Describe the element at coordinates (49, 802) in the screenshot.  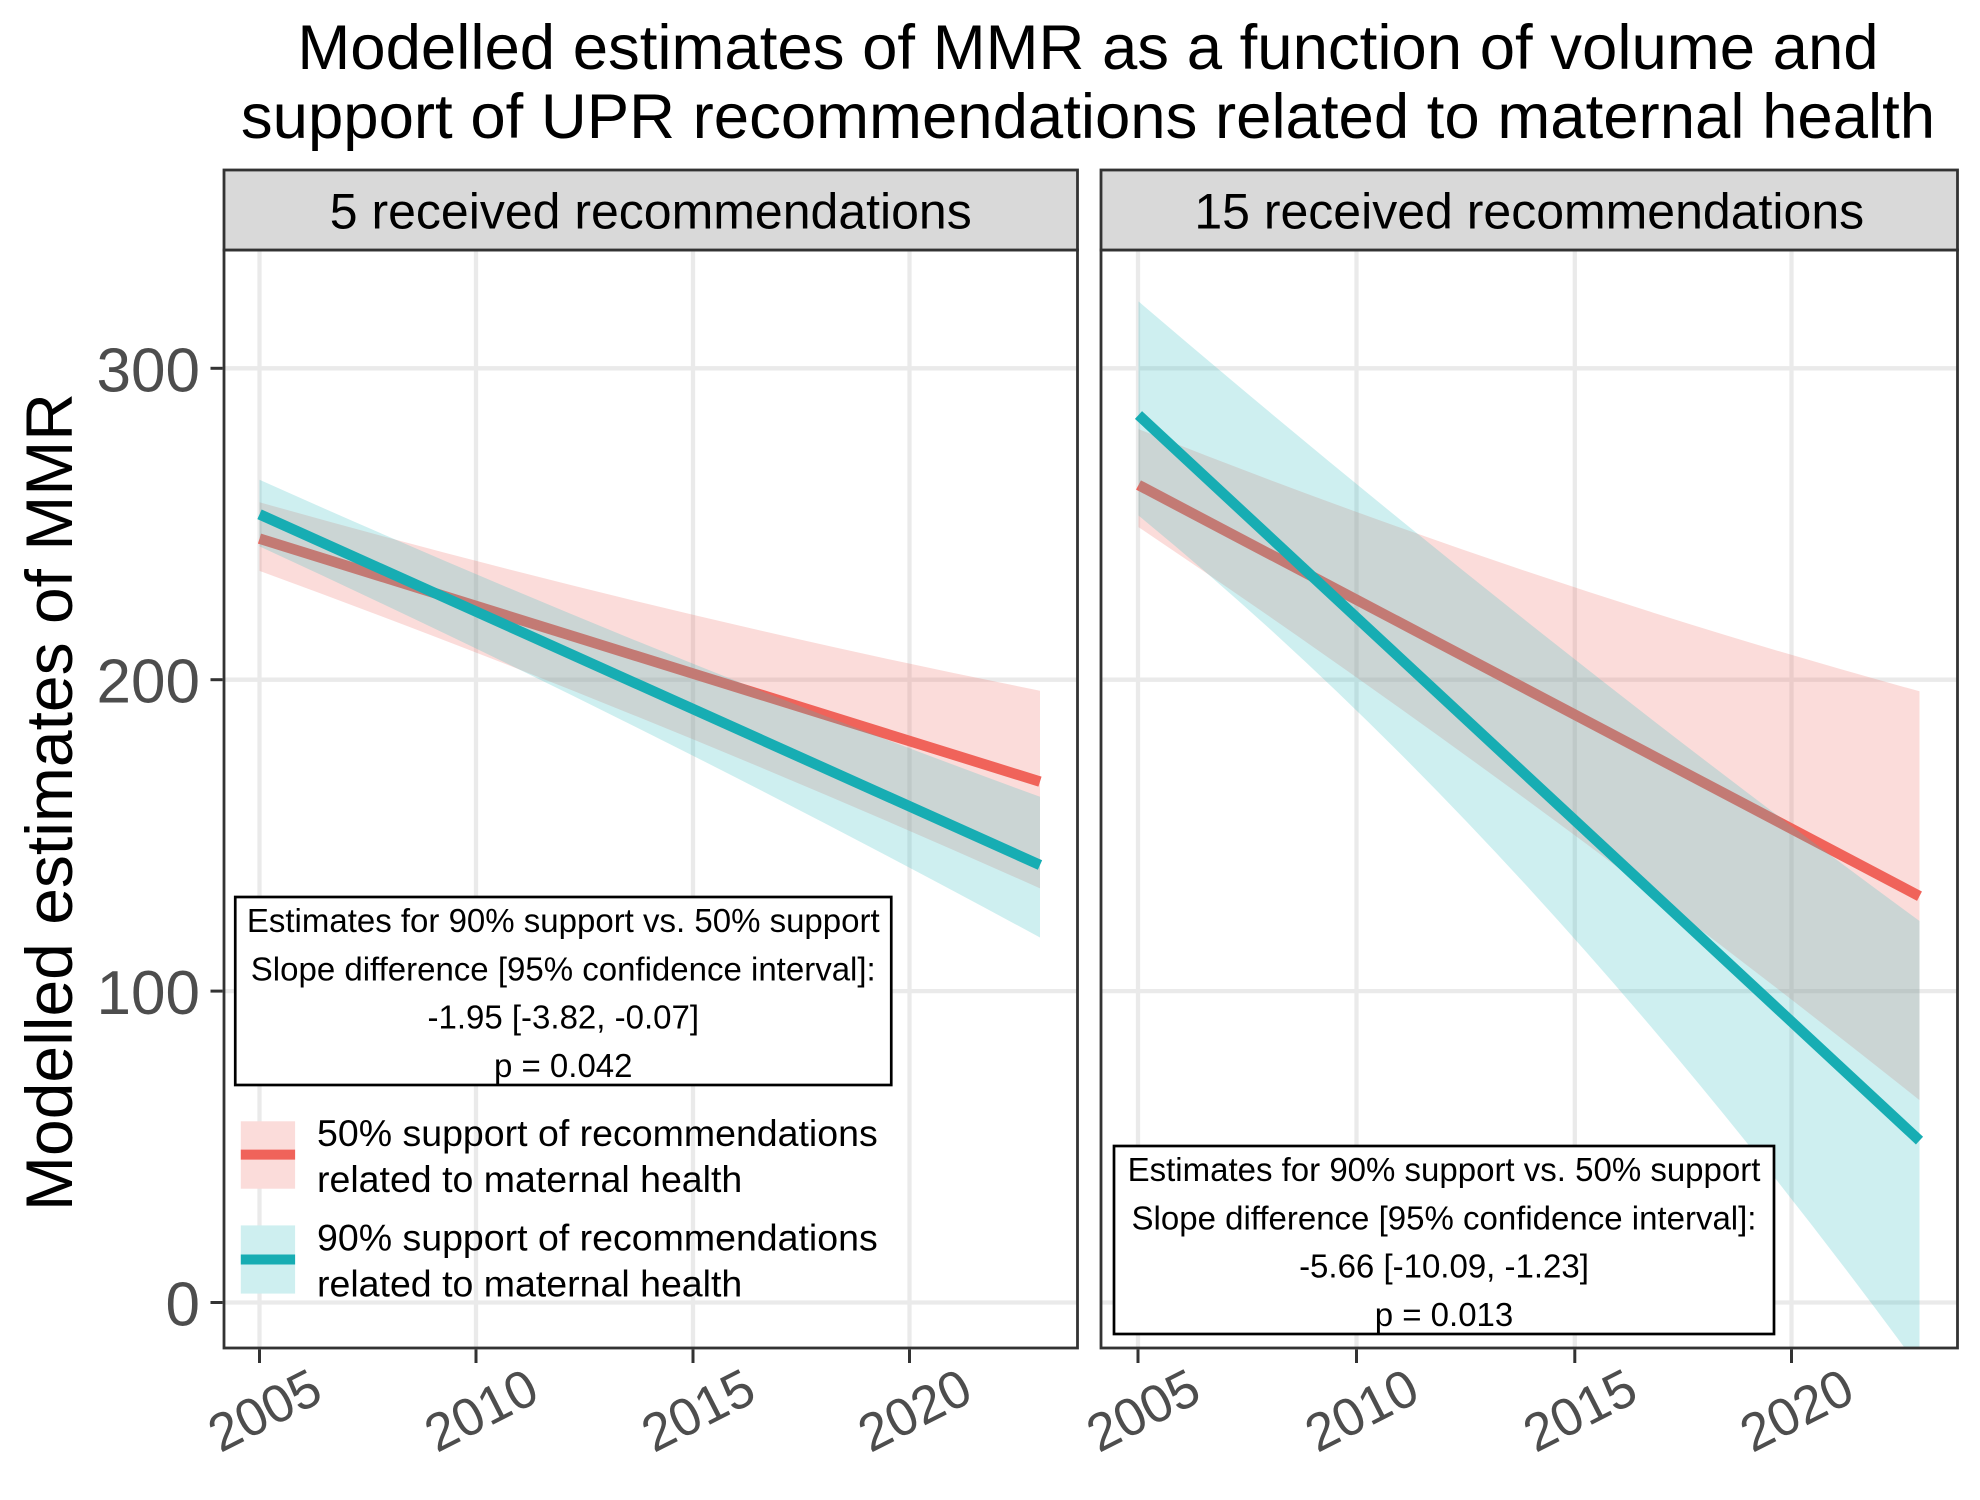
I see `svg-text: Modelled estimates of MMR` at that location.